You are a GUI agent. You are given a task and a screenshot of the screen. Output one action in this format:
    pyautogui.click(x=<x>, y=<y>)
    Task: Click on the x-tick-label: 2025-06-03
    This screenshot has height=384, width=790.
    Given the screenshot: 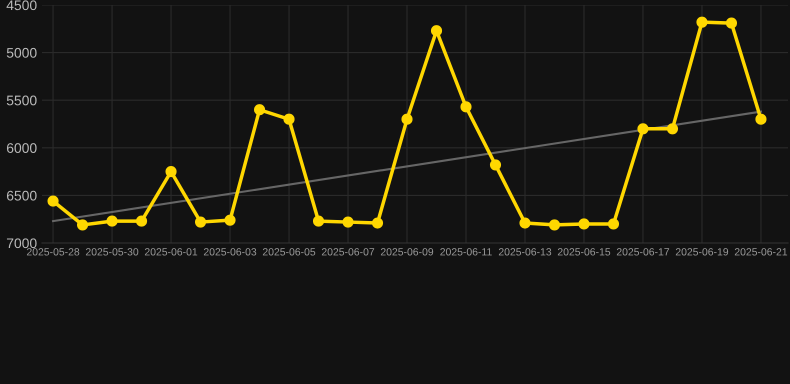 What is the action you would take?
    pyautogui.click(x=230, y=252)
    